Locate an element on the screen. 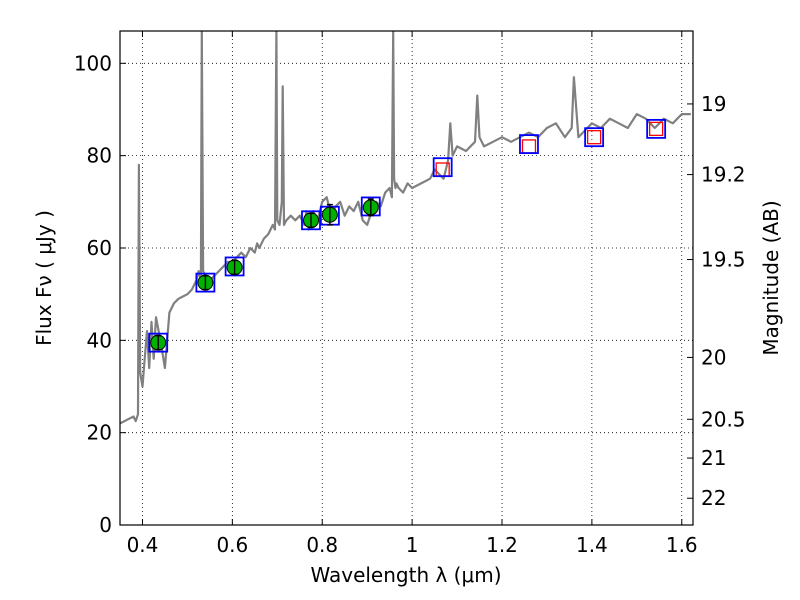 The height and width of the screenshot is (600, 800). y-tick-label: 0 is located at coordinates (105, 525).